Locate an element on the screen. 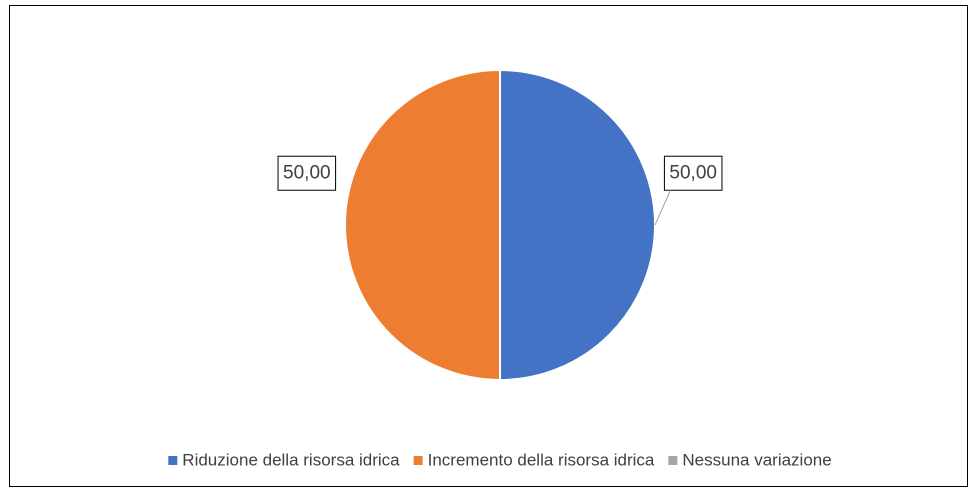 This screenshot has width=976, height=491. legend-label: Incremento della risorsa idrica is located at coordinates (541, 459).